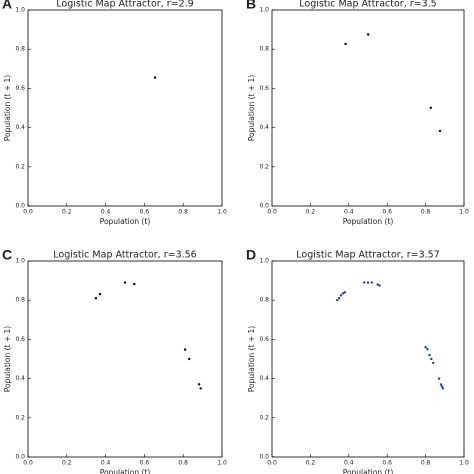 The width and height of the screenshot is (474, 474). Describe the element at coordinates (7, 6) in the screenshot. I see `panel-label: A` at that location.